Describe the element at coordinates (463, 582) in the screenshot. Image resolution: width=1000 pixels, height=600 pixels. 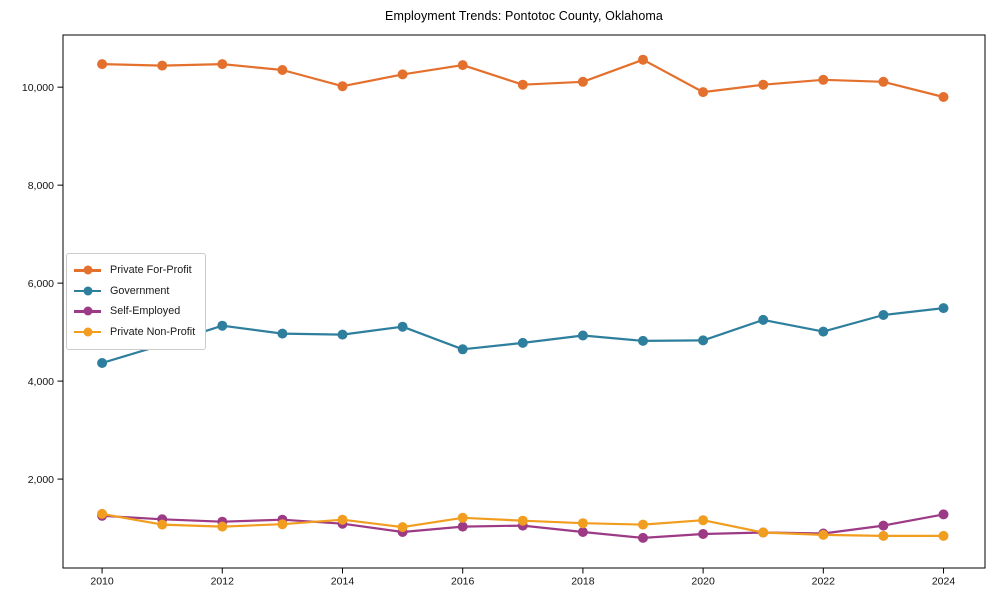
I see `x-tick-label: 2016` at that location.